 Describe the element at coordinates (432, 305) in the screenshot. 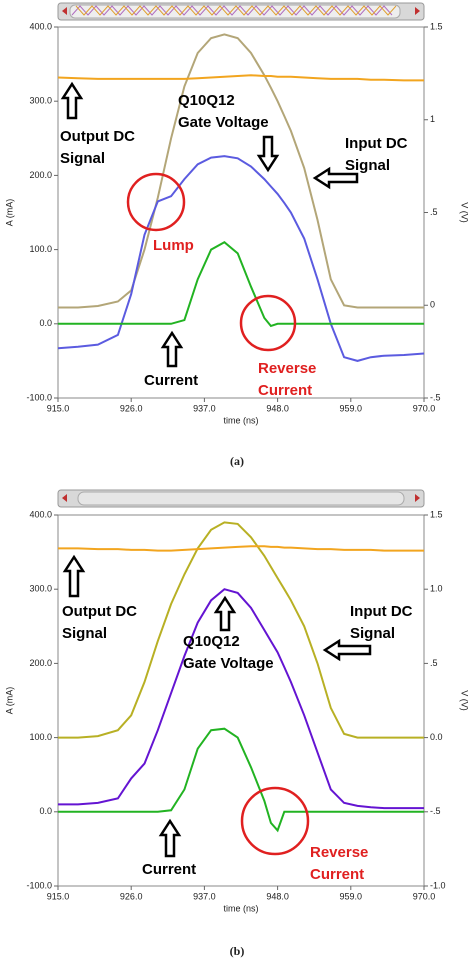

I see `y2-tick-label: 0` at that location.